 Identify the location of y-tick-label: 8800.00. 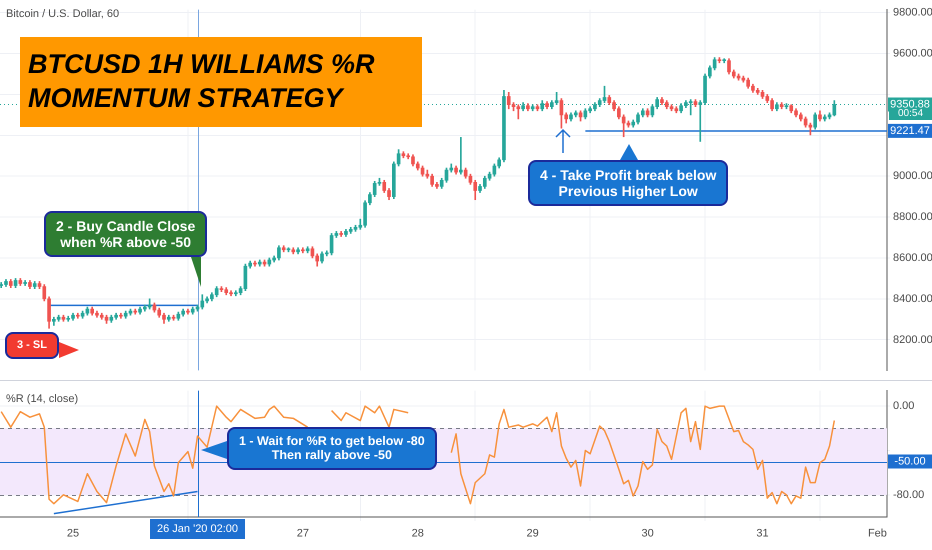
(912, 217).